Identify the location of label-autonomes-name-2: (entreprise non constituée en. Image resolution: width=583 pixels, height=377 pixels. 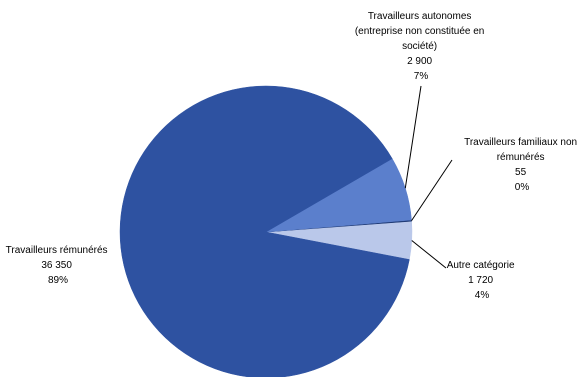
(420, 31).